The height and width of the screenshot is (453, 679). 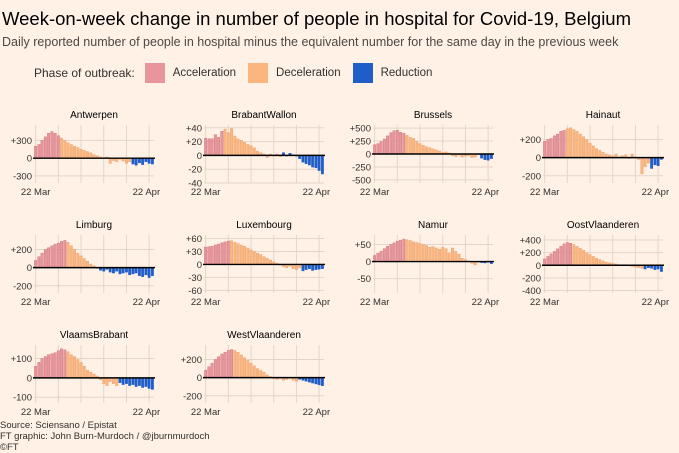 What do you see at coordinates (545, 302) in the screenshot?
I see `x-tick-label-oostvlaanderen: 22 Mar` at bounding box center [545, 302].